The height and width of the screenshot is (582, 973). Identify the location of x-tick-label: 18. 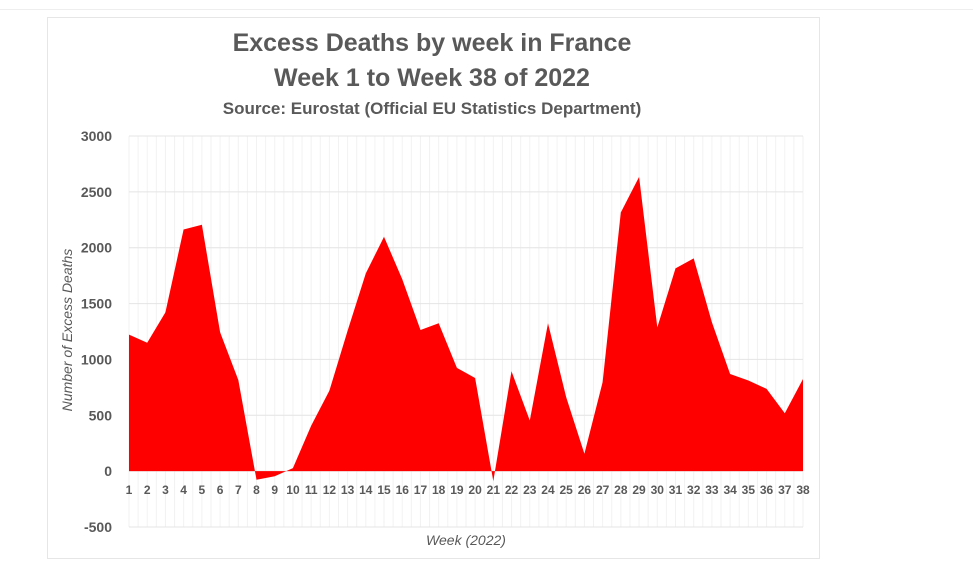
(439, 490).